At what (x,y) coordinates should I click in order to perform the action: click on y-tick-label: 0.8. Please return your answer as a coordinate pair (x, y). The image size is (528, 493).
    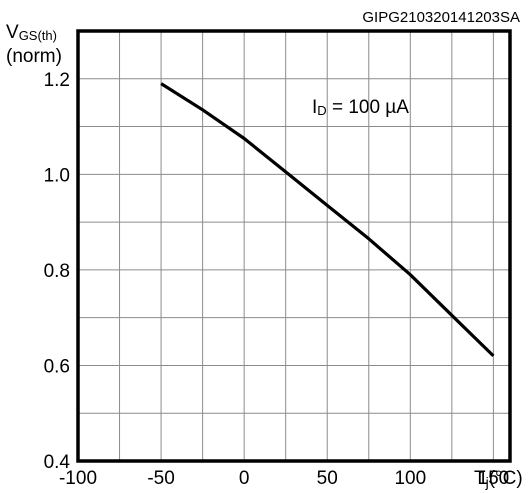
    Looking at the image, I should click on (57, 271).